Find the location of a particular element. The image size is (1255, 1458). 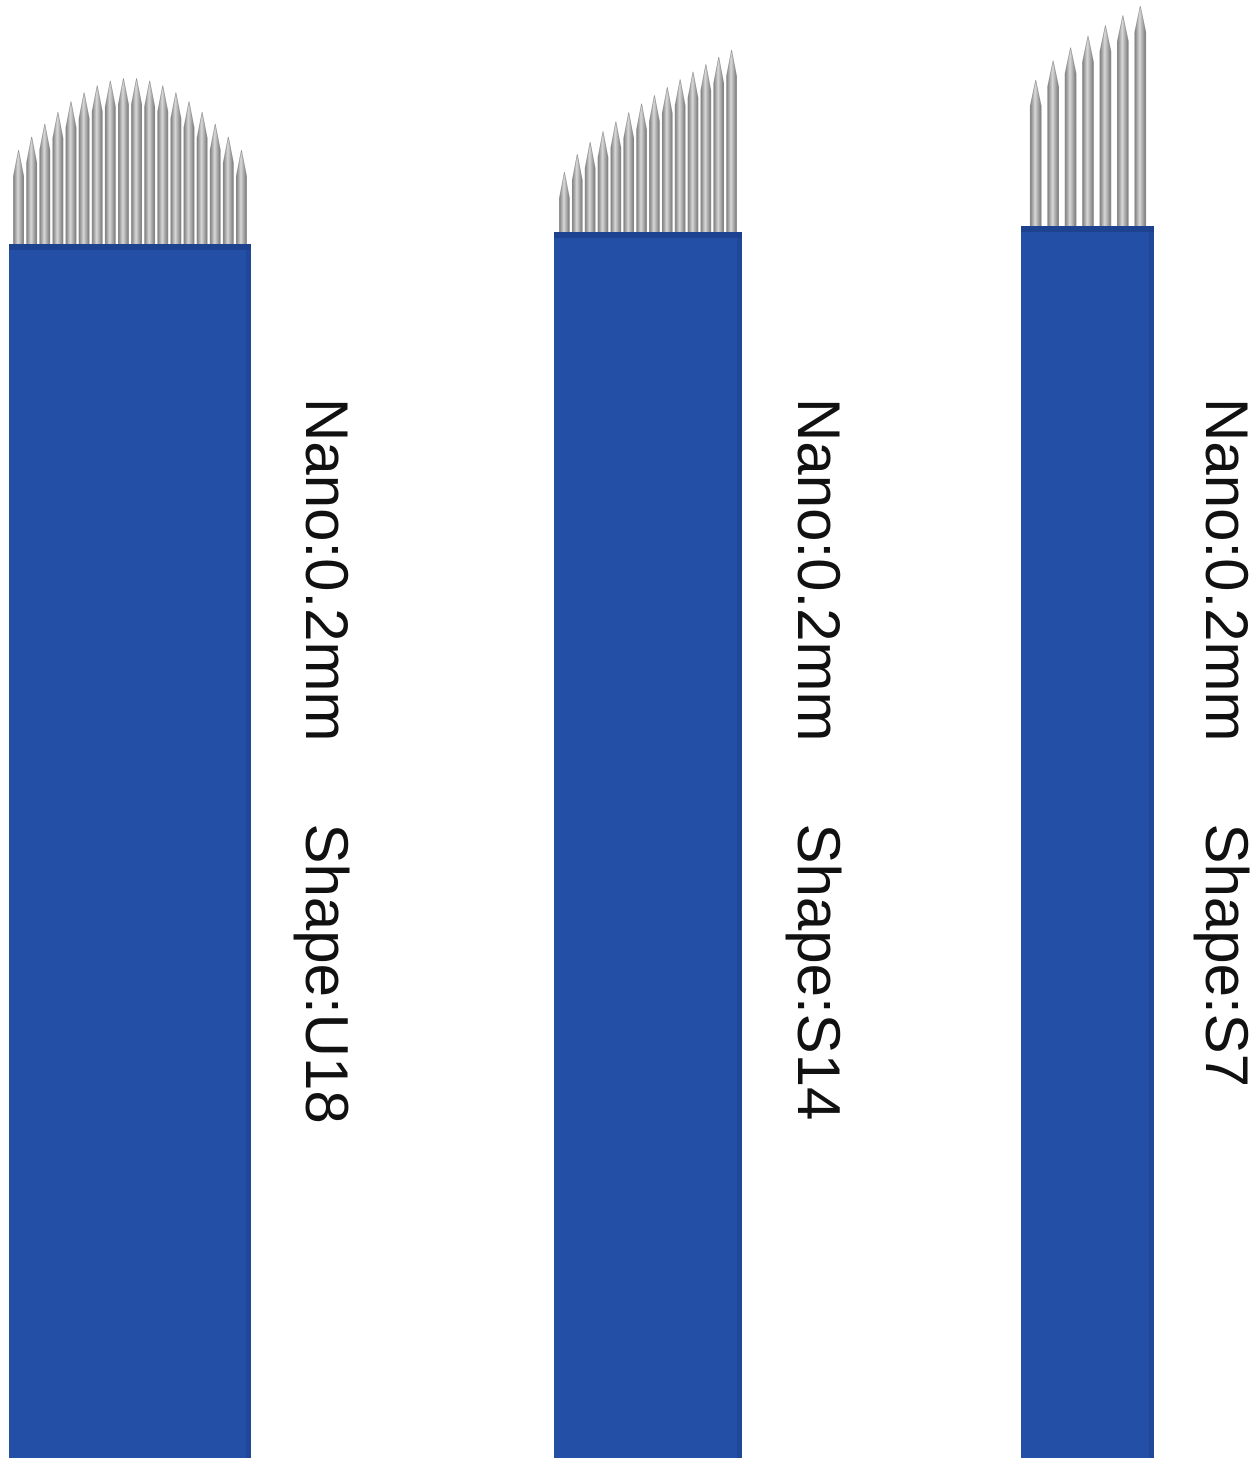

blade-s7-nano: Nano:0.2mm is located at coordinates (1224, 570).